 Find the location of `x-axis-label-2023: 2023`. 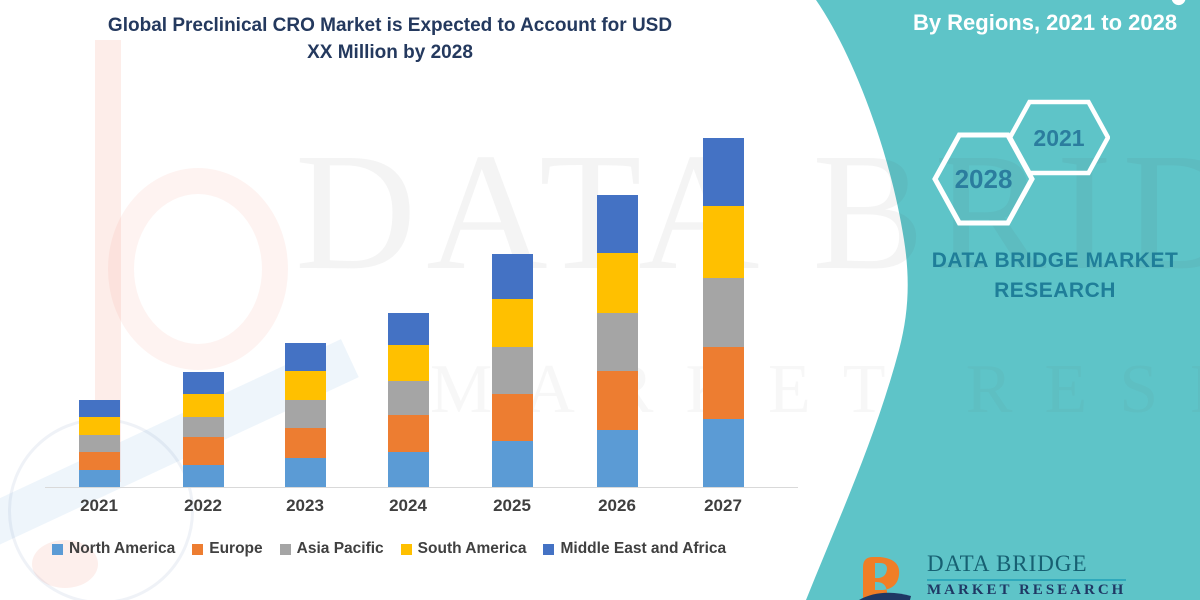

x-axis-label-2023: 2023 is located at coordinates (305, 505).